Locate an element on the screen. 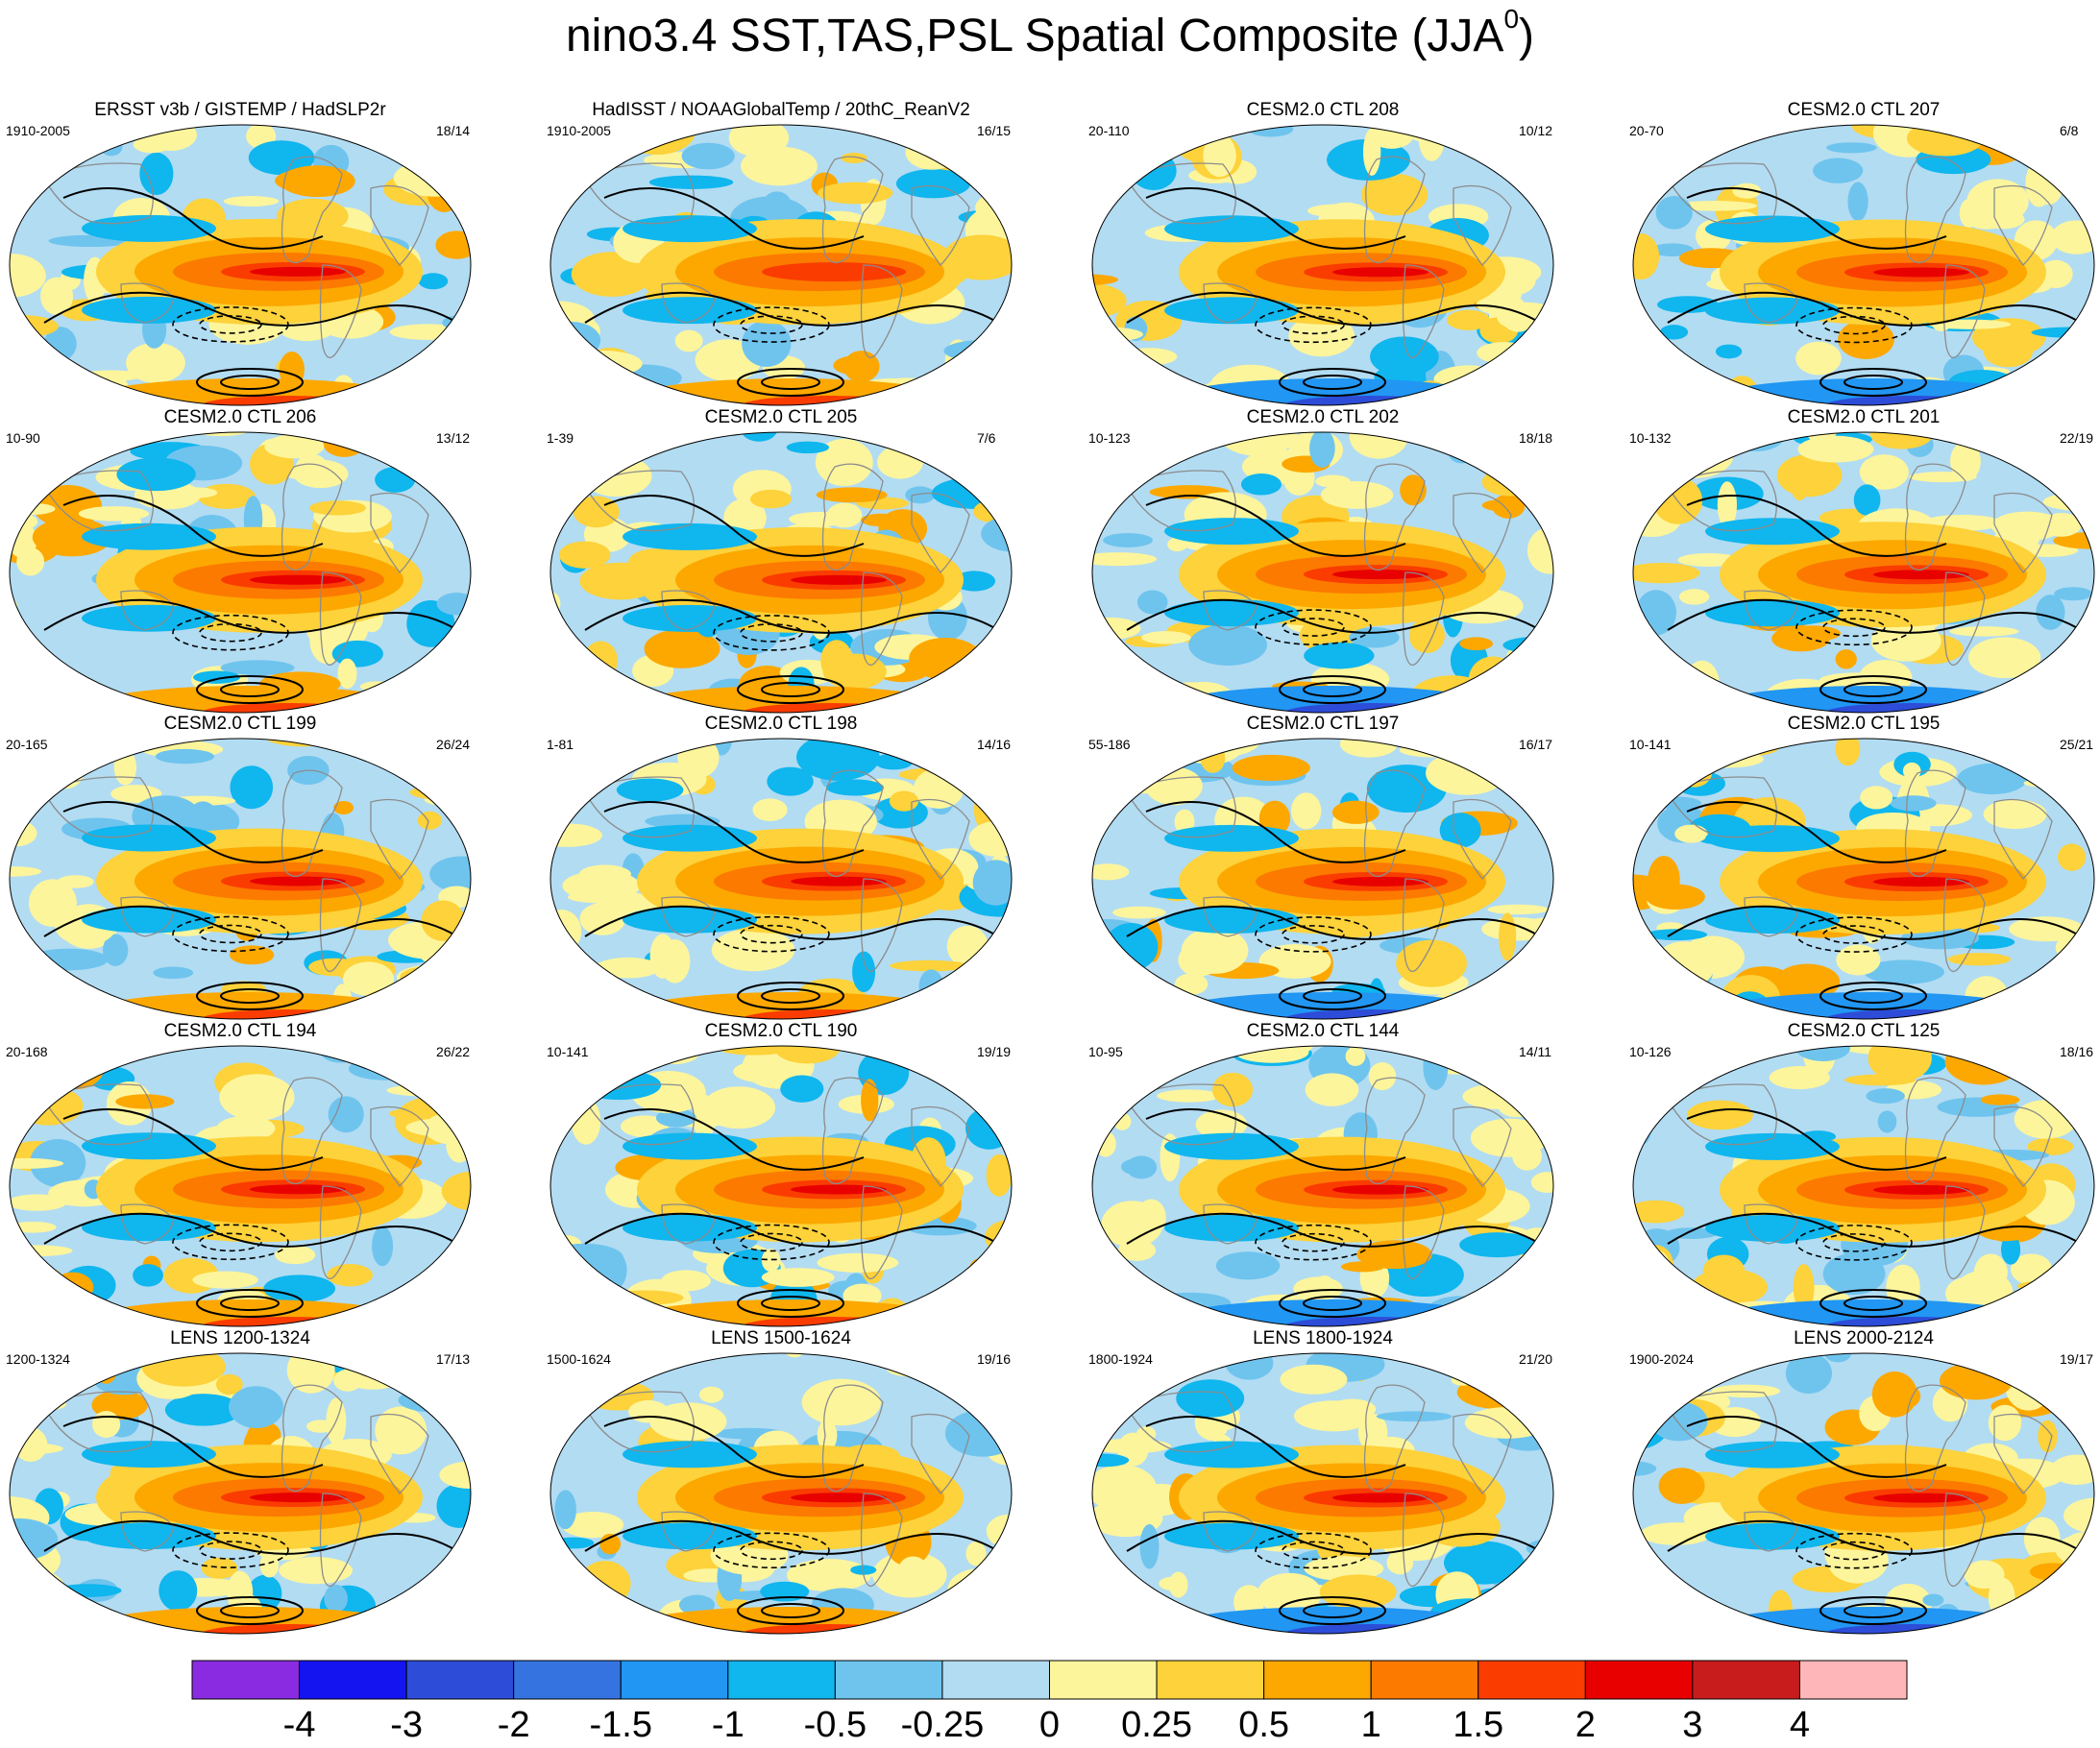  map-panel: CESM2.0 CTL 208 20-110 10/12 is located at coordinates (1338, 253).